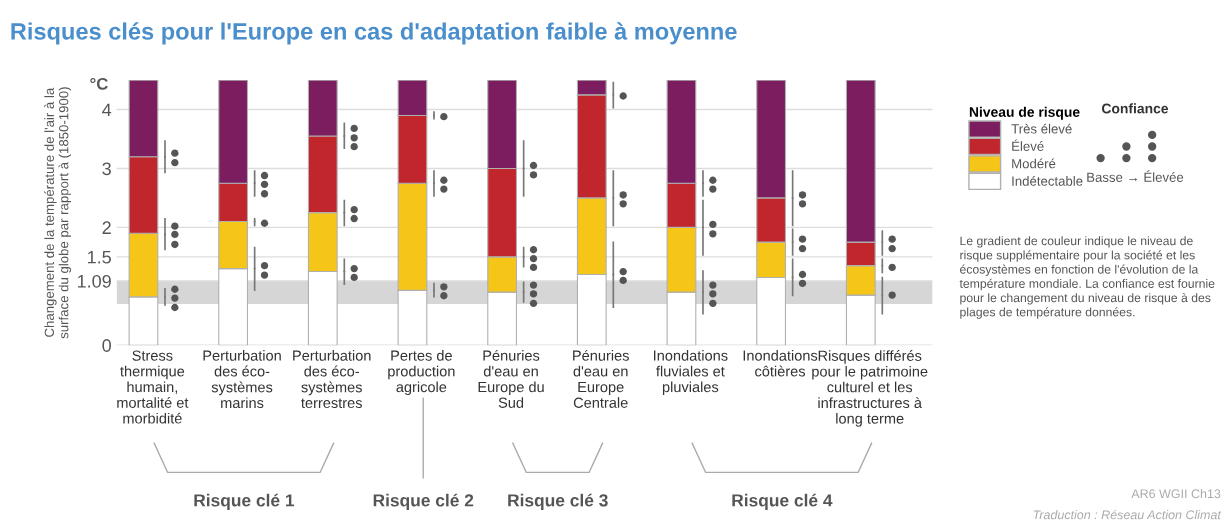 The image size is (1227, 527). What do you see at coordinates (99, 83) in the screenshot?
I see `text: °C` at bounding box center [99, 83].